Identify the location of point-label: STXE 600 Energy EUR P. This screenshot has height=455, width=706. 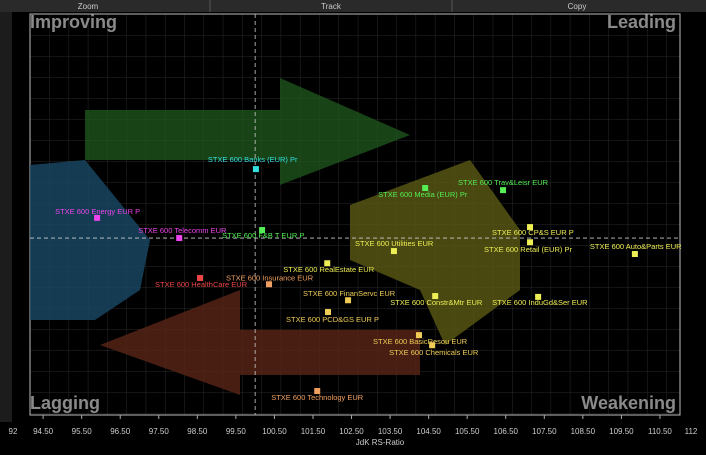
(97, 211).